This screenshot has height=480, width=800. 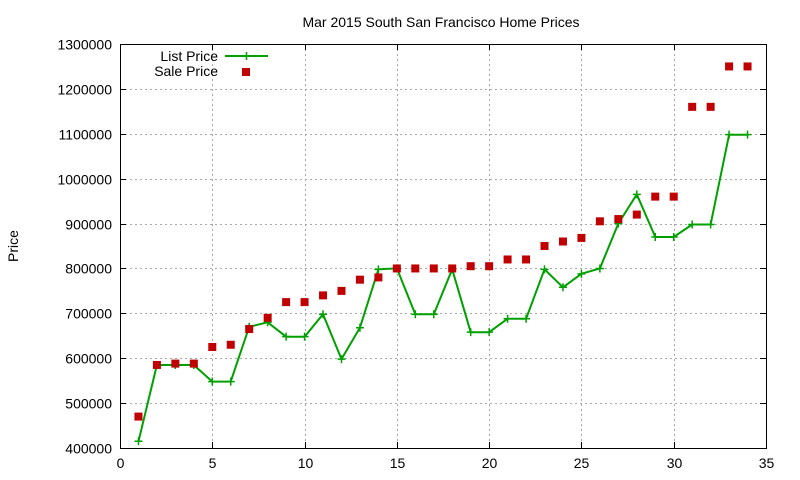 I want to click on legend-label-sale-price: Sale Price, so click(x=186, y=71).